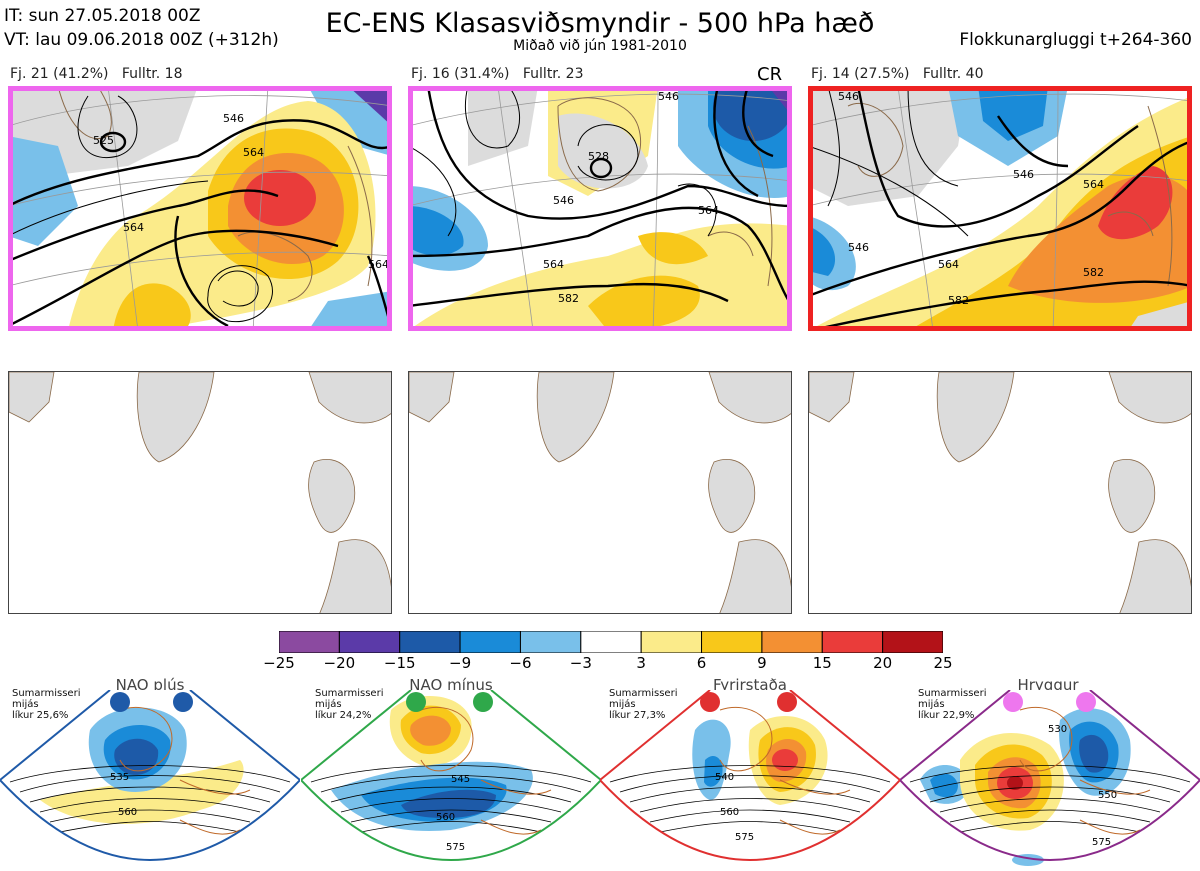 This screenshot has height=871, width=1200. I want to click on colorbar-tick-label: 3, so click(641, 663).